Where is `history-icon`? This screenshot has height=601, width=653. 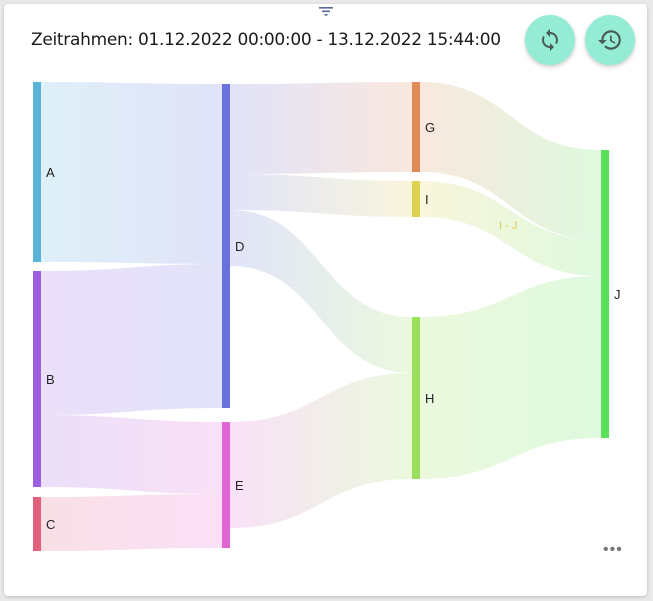
history-icon is located at coordinates (609, 40).